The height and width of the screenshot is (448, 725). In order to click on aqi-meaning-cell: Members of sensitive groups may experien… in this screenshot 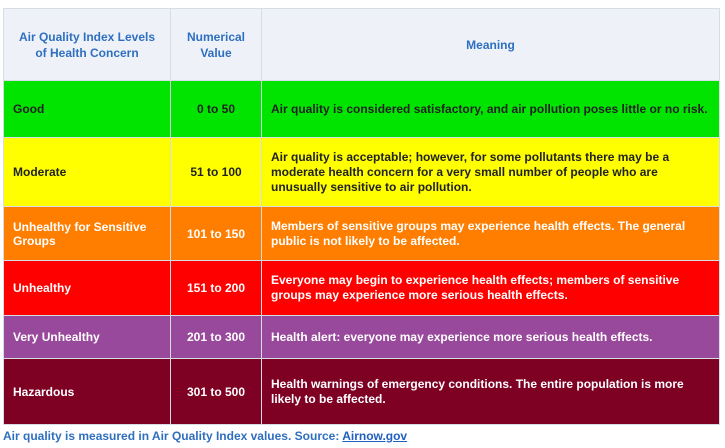, I will do `click(490, 233)`.